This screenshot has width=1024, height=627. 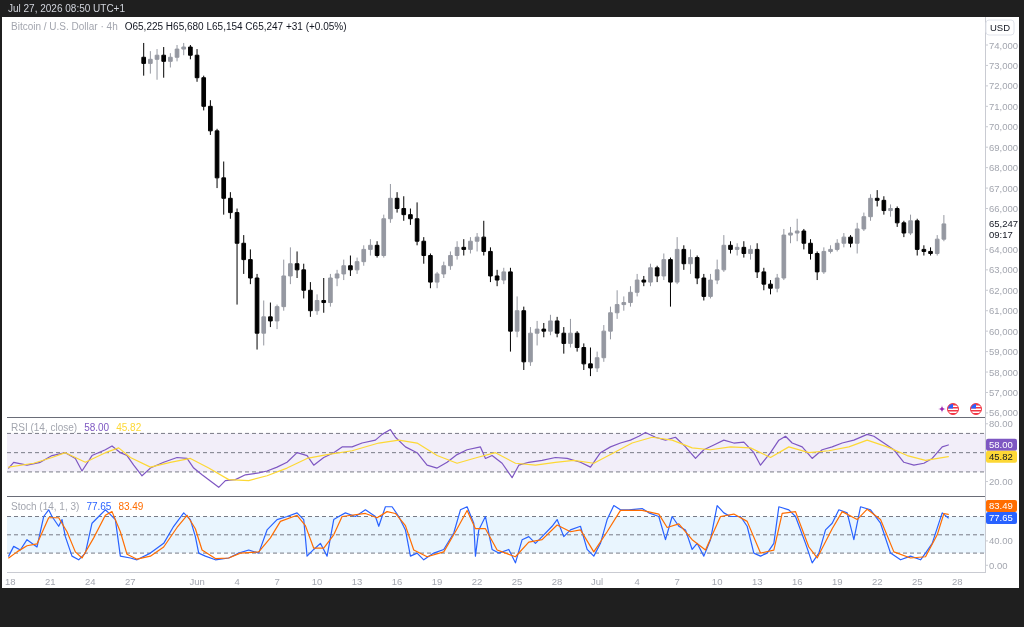 I want to click on x-tick-label: Jul, so click(x=597, y=581).